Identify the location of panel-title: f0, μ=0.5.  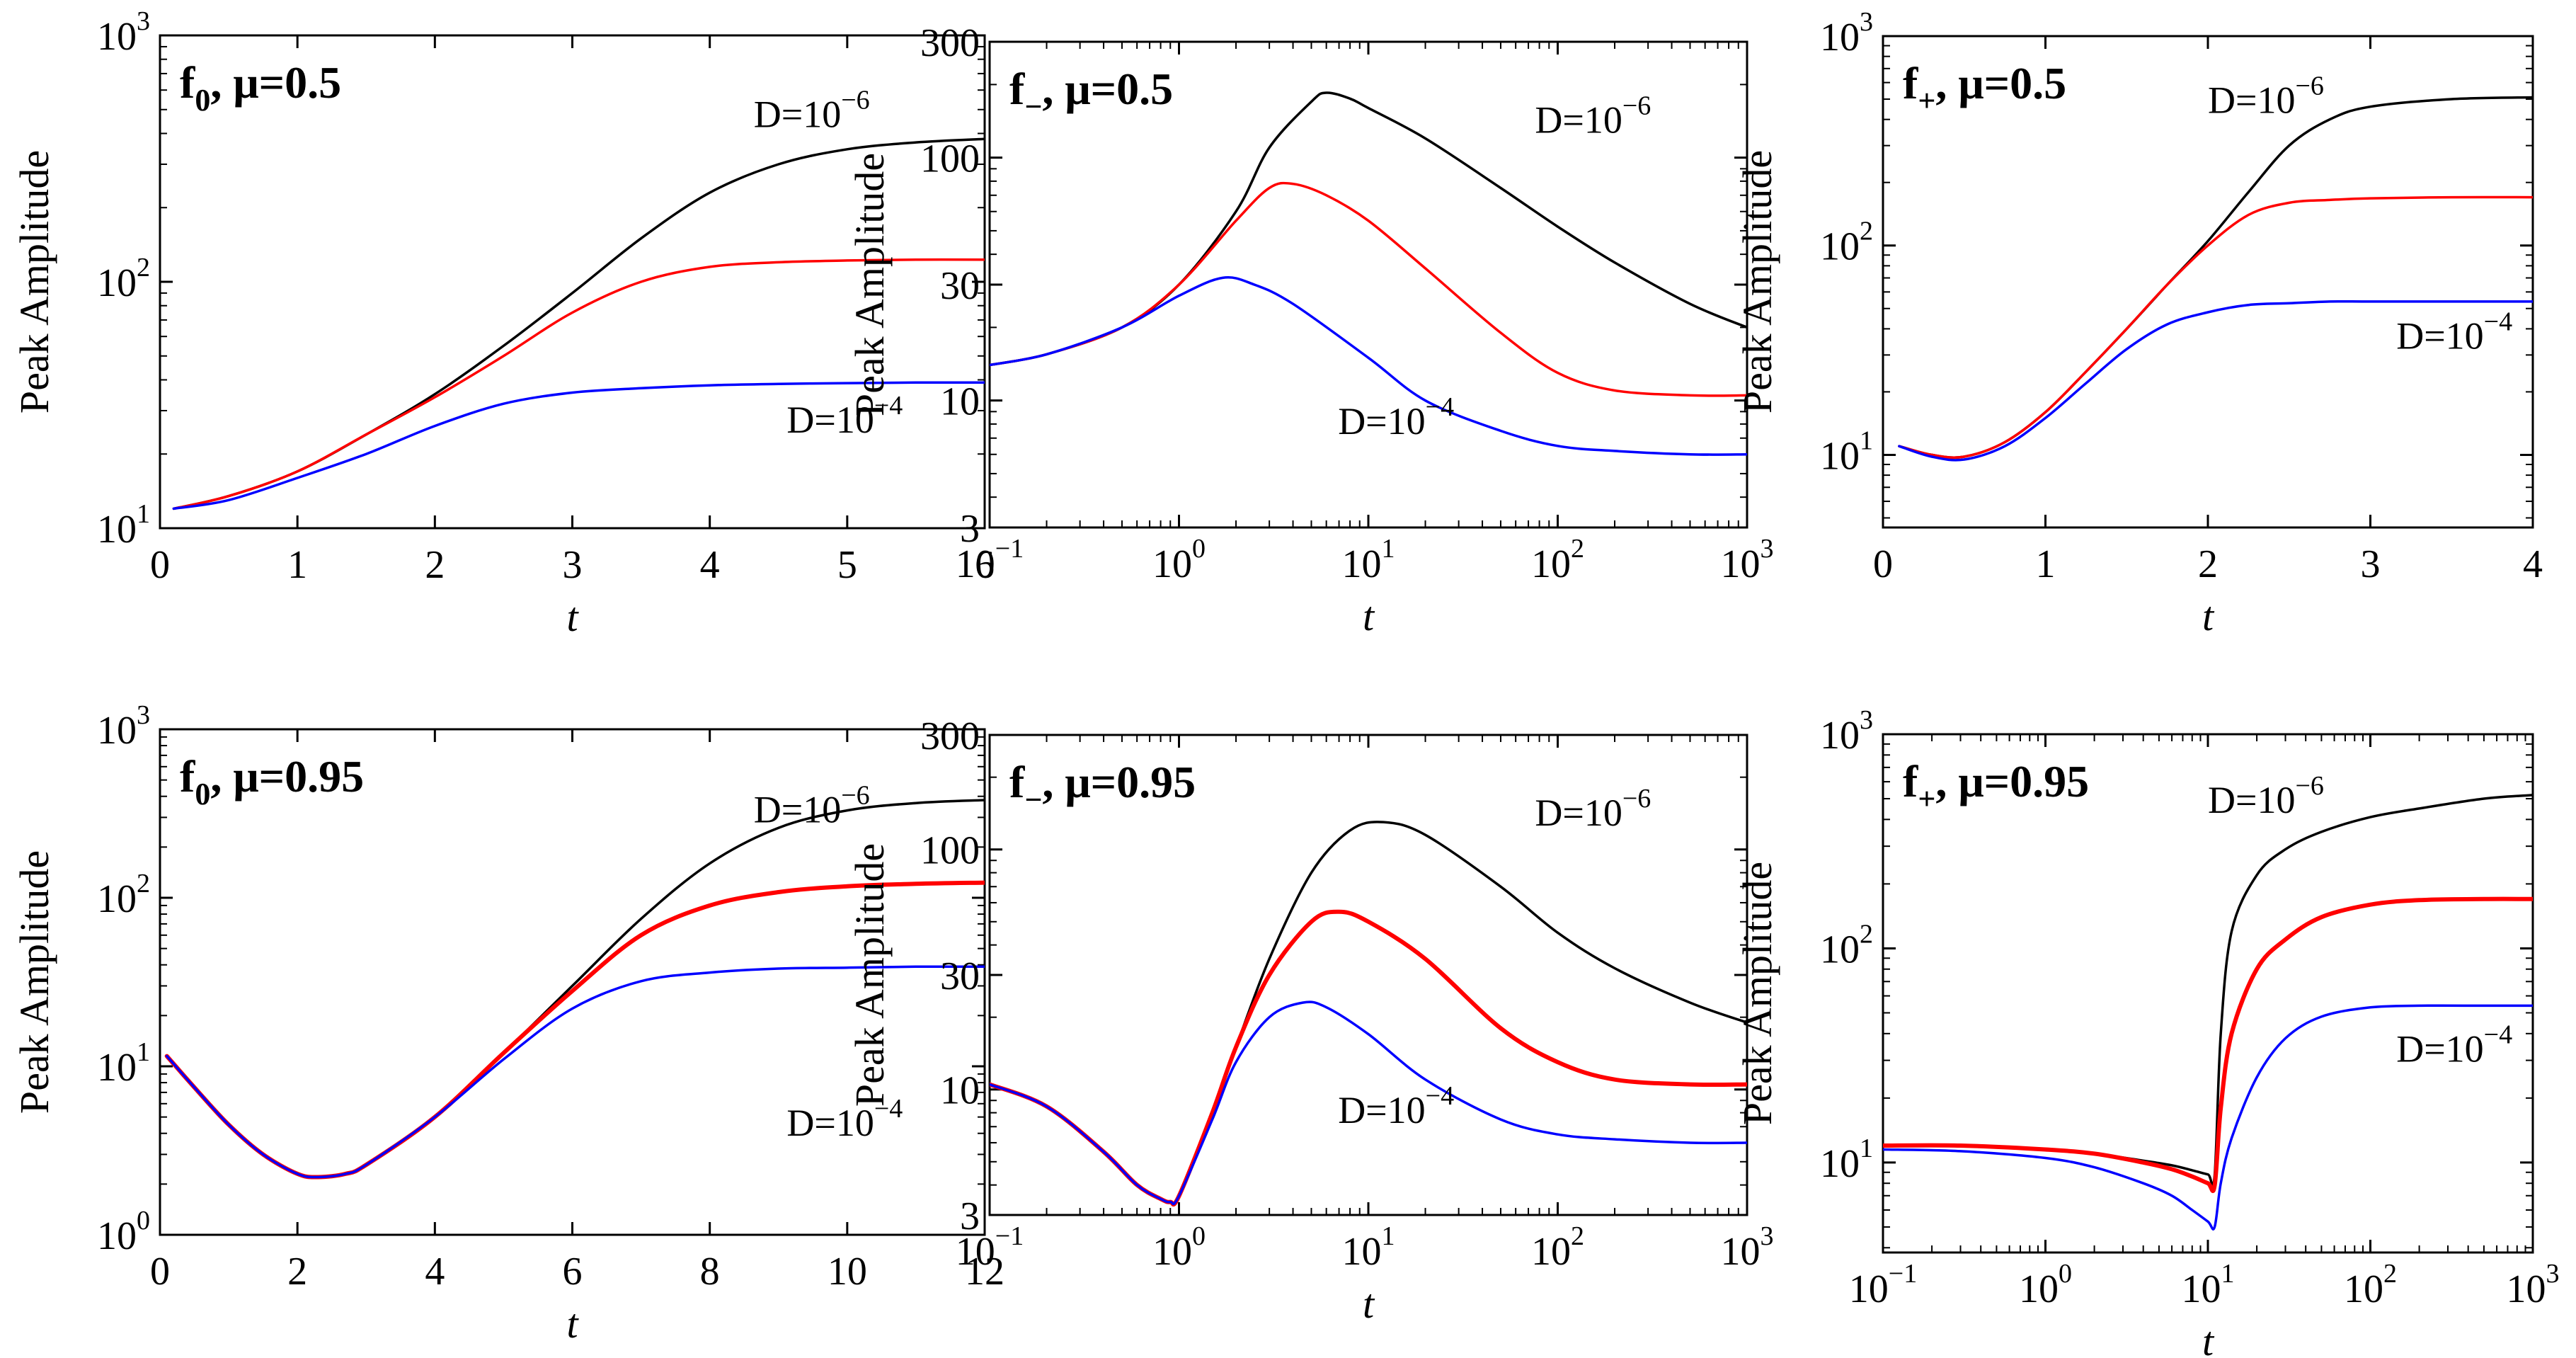
(260, 88).